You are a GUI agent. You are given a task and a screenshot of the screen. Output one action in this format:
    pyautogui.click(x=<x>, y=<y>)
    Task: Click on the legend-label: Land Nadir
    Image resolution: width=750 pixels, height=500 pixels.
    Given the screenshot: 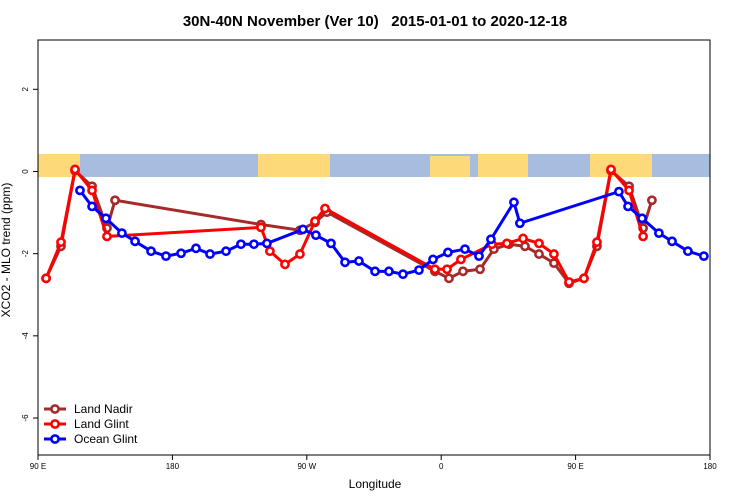 What is the action you would take?
    pyautogui.click(x=103, y=409)
    